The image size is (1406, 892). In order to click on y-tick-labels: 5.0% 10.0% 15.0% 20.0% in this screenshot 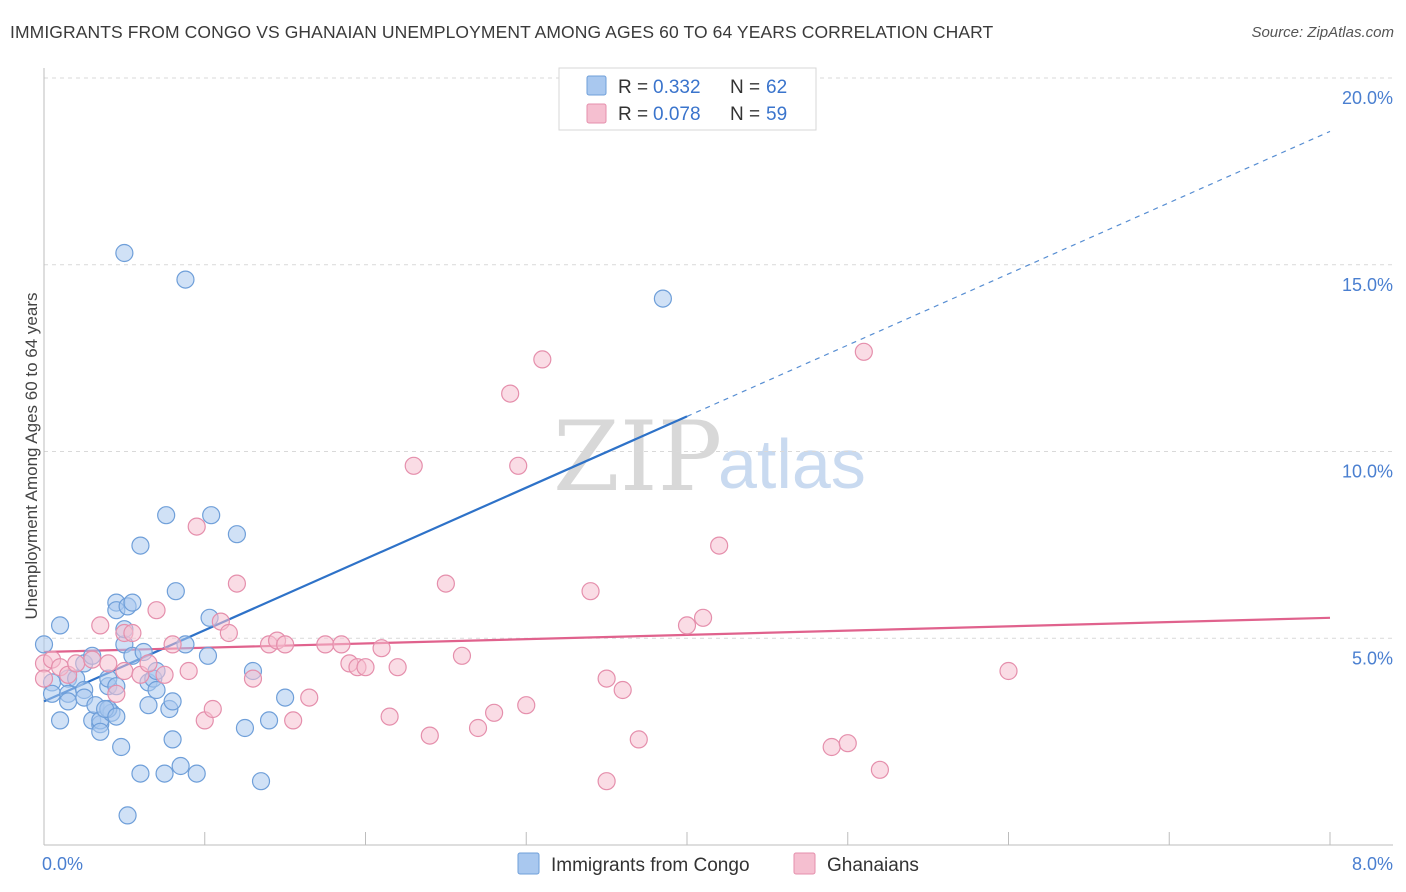, I will do `click(1367, 378)`.